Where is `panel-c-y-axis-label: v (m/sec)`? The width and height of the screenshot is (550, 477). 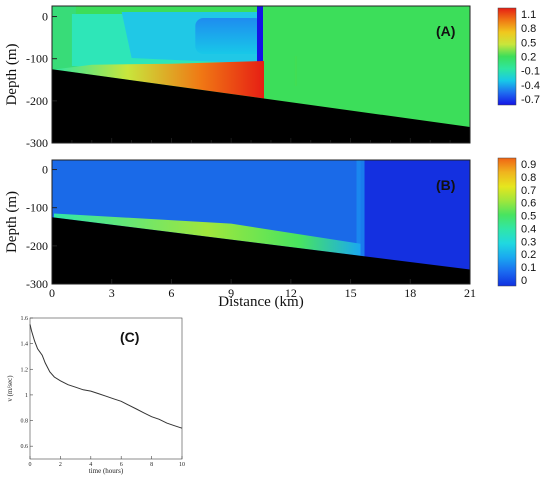
panel-c-y-axis-label: v (m/sec) is located at coordinates (10, 388).